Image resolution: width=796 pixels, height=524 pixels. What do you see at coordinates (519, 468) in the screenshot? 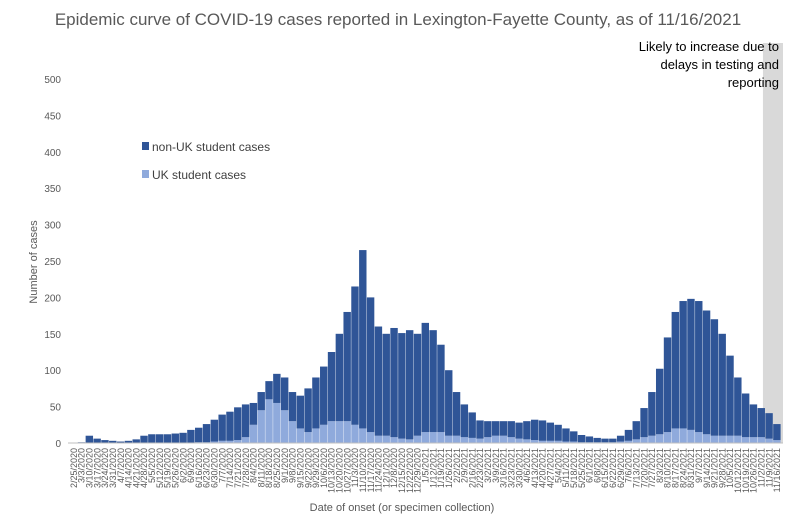
I see `x-tick-label: 3/30/2021` at bounding box center [519, 468].